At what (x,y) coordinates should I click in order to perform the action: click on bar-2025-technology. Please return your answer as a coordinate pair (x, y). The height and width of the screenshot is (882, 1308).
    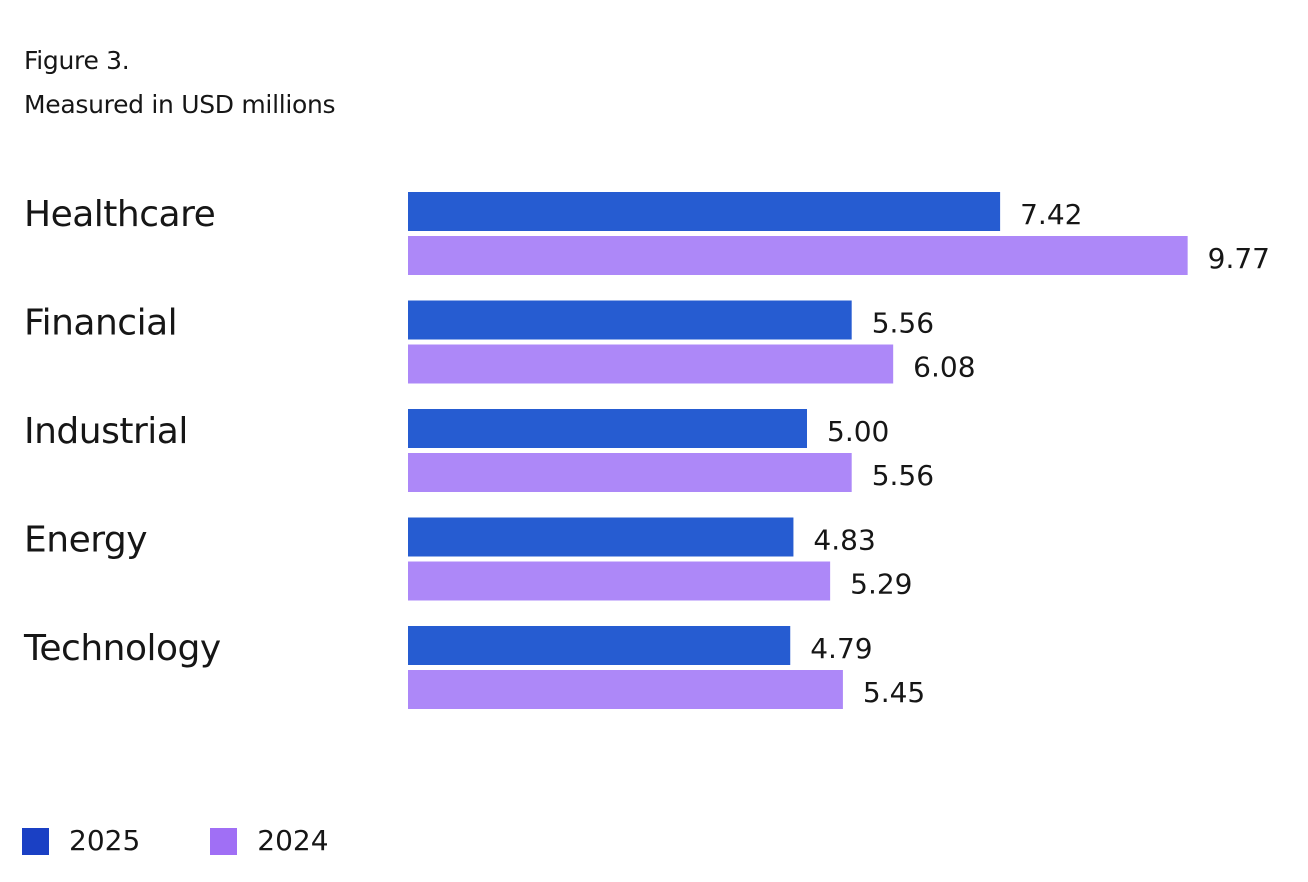
    Looking at the image, I should click on (599, 645).